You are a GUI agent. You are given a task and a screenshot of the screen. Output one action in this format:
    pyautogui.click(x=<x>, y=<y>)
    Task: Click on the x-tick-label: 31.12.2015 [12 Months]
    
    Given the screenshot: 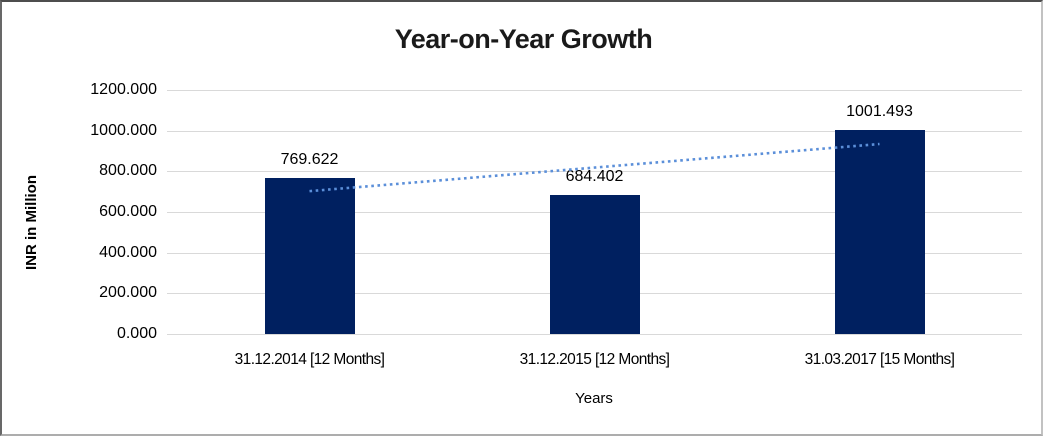 What is the action you would take?
    pyautogui.click(x=594, y=359)
    